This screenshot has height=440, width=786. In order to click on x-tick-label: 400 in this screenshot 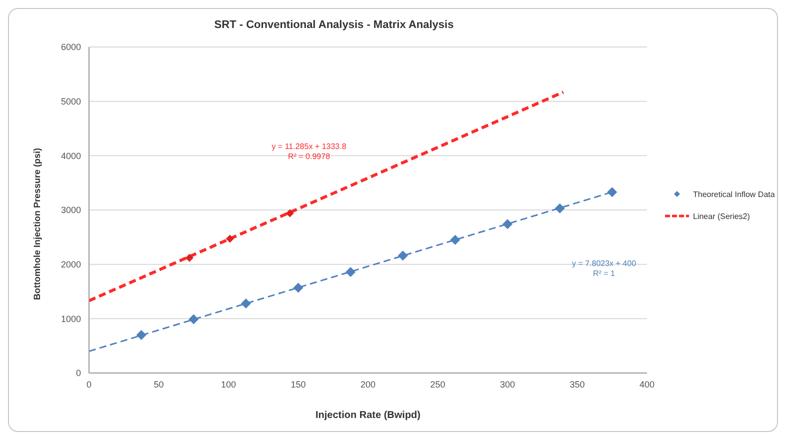, I will do `click(647, 384)`.